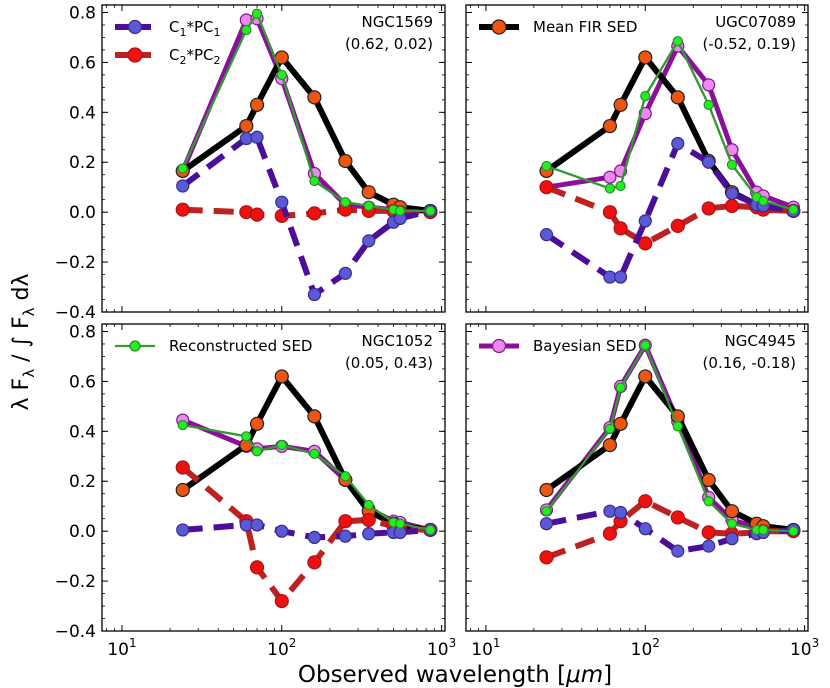 The height and width of the screenshot is (688, 830). Describe the element at coordinates (82, 163) in the screenshot. I see `y-tick-label: 0.2` at that location.